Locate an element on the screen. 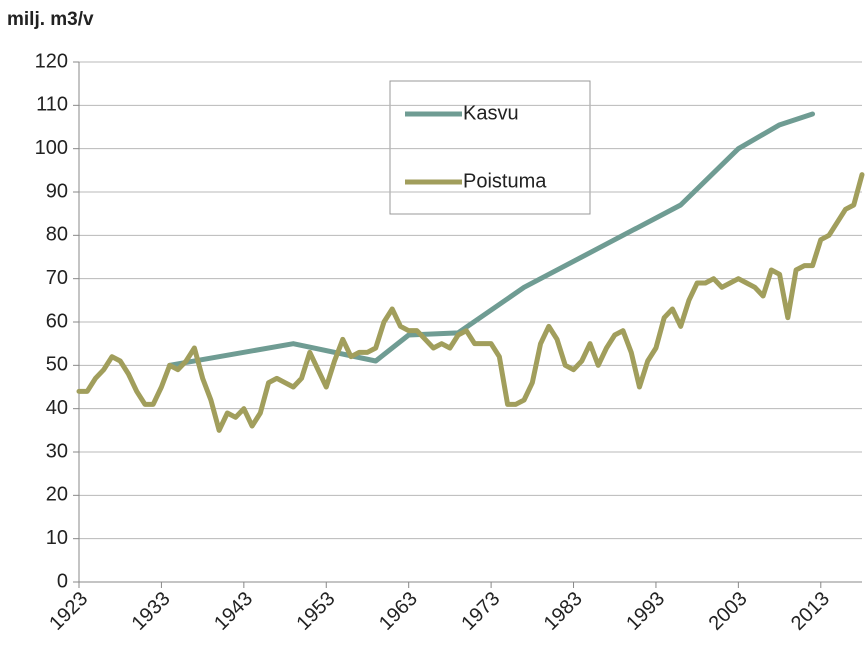 Image resolution: width=868 pixels, height=655 pixels. y-tick-label: 110 is located at coordinates (52, 105).